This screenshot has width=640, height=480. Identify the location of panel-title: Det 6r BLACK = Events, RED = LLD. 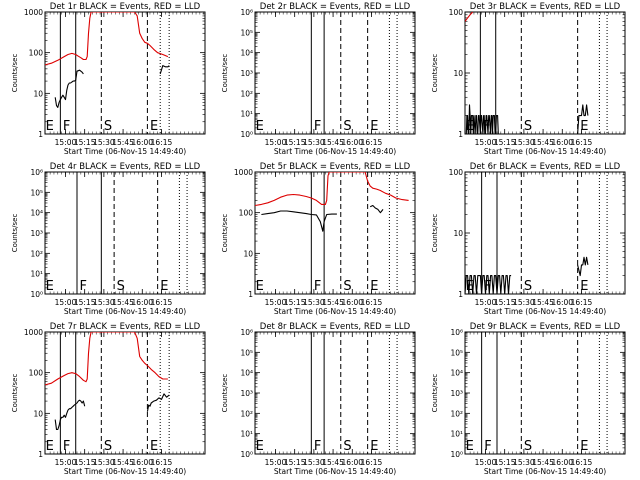
(545, 167).